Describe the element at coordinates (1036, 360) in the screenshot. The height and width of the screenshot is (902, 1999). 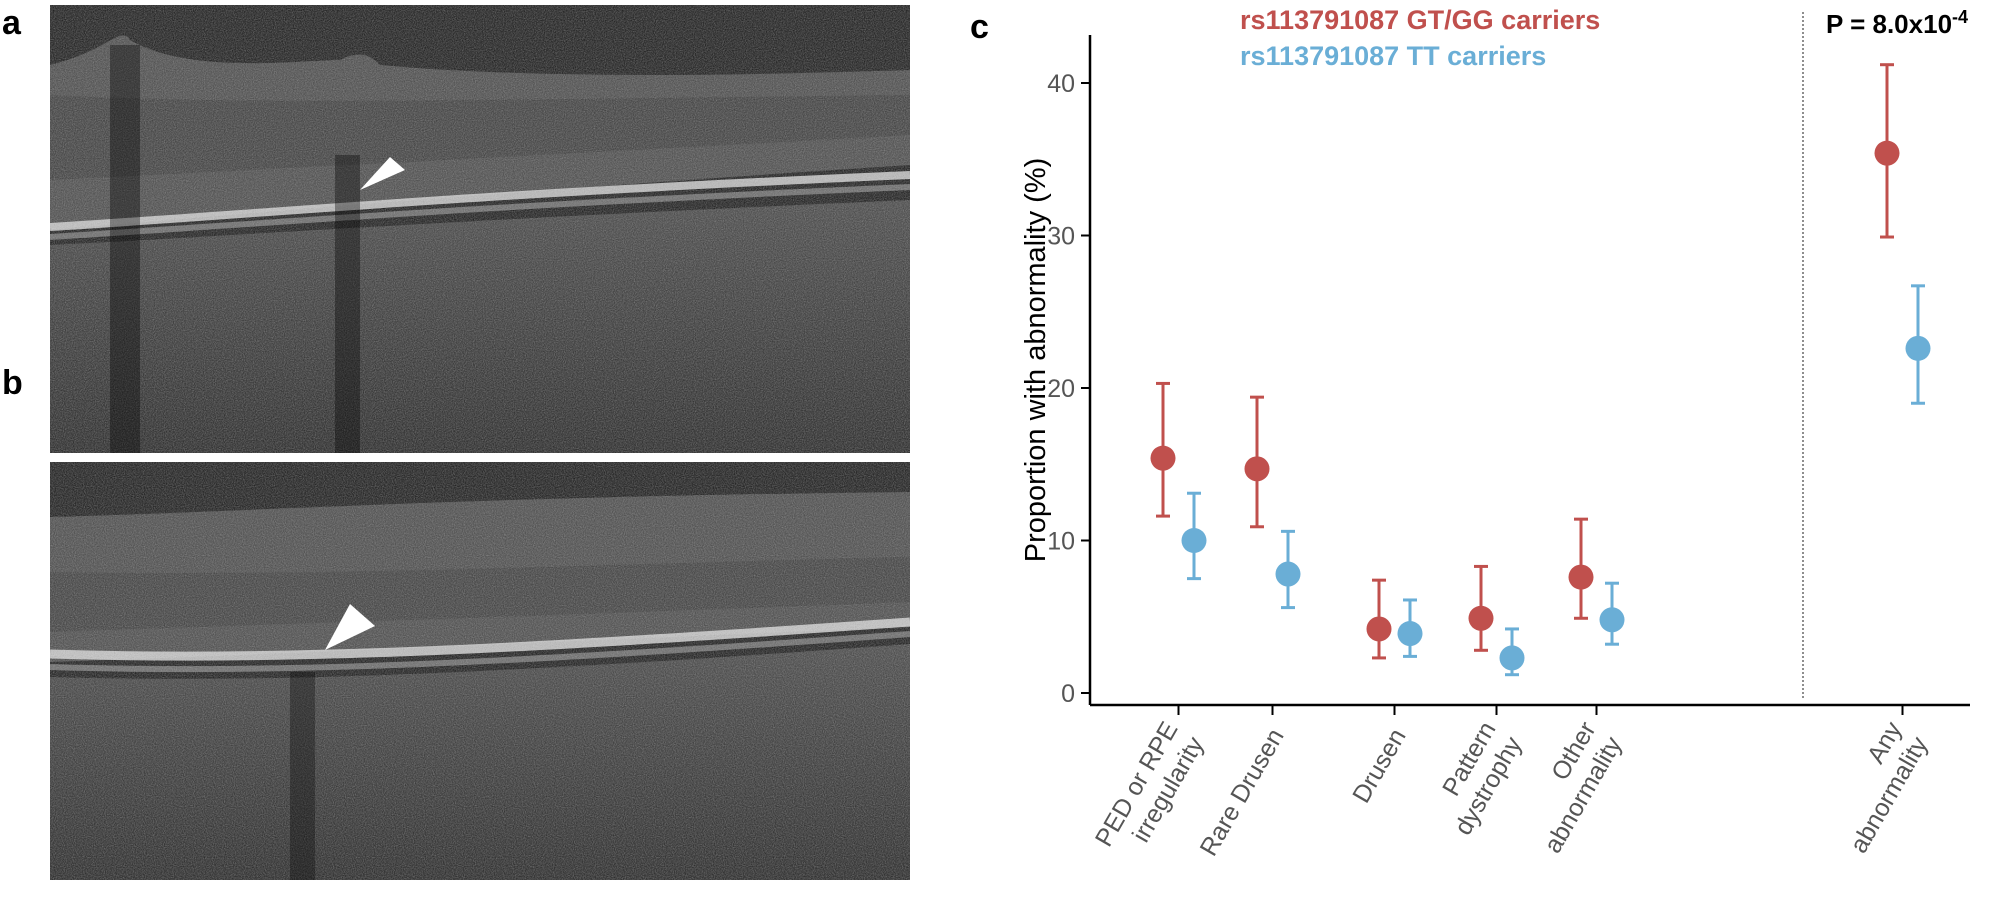
I see `y-axis-label: Proportion with abnormality (%)` at that location.